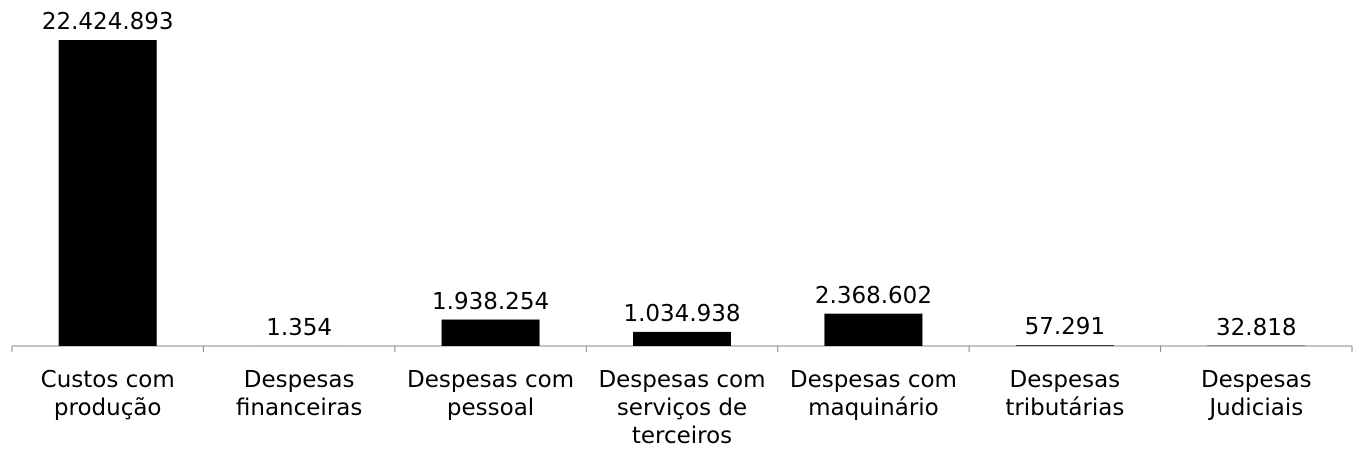 The image size is (1356, 454). What do you see at coordinates (491, 301) in the screenshot?
I see `value-label: 1.938.254` at bounding box center [491, 301].